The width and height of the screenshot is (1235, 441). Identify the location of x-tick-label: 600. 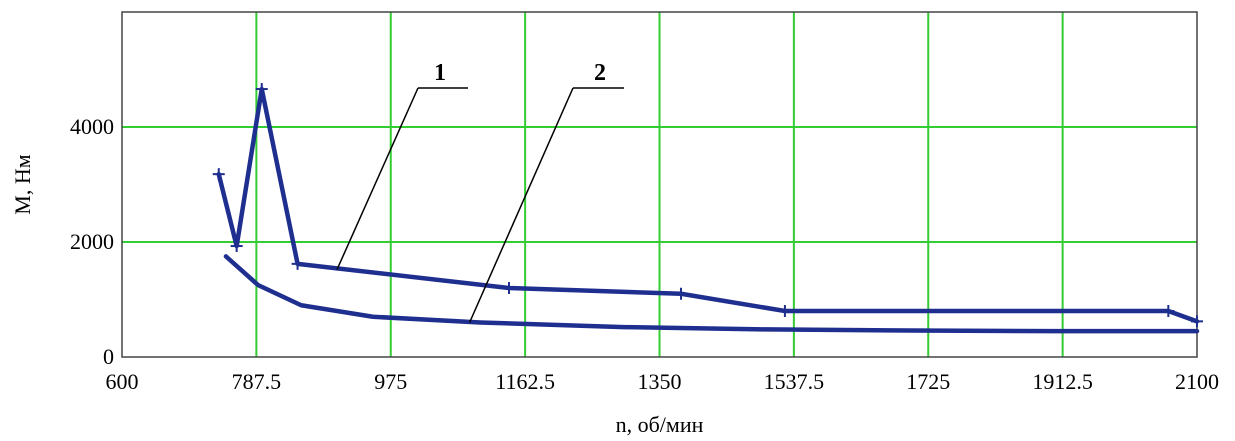
(122, 381).